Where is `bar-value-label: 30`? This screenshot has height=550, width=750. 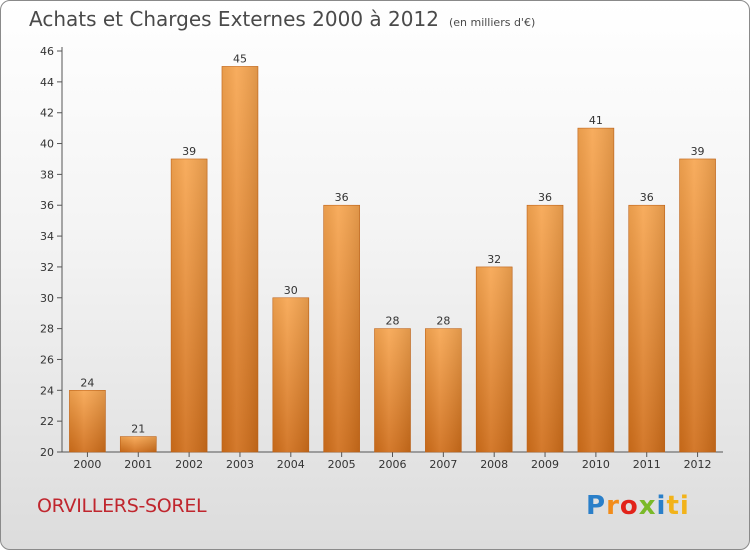 bar-value-label: 30 is located at coordinates (291, 290).